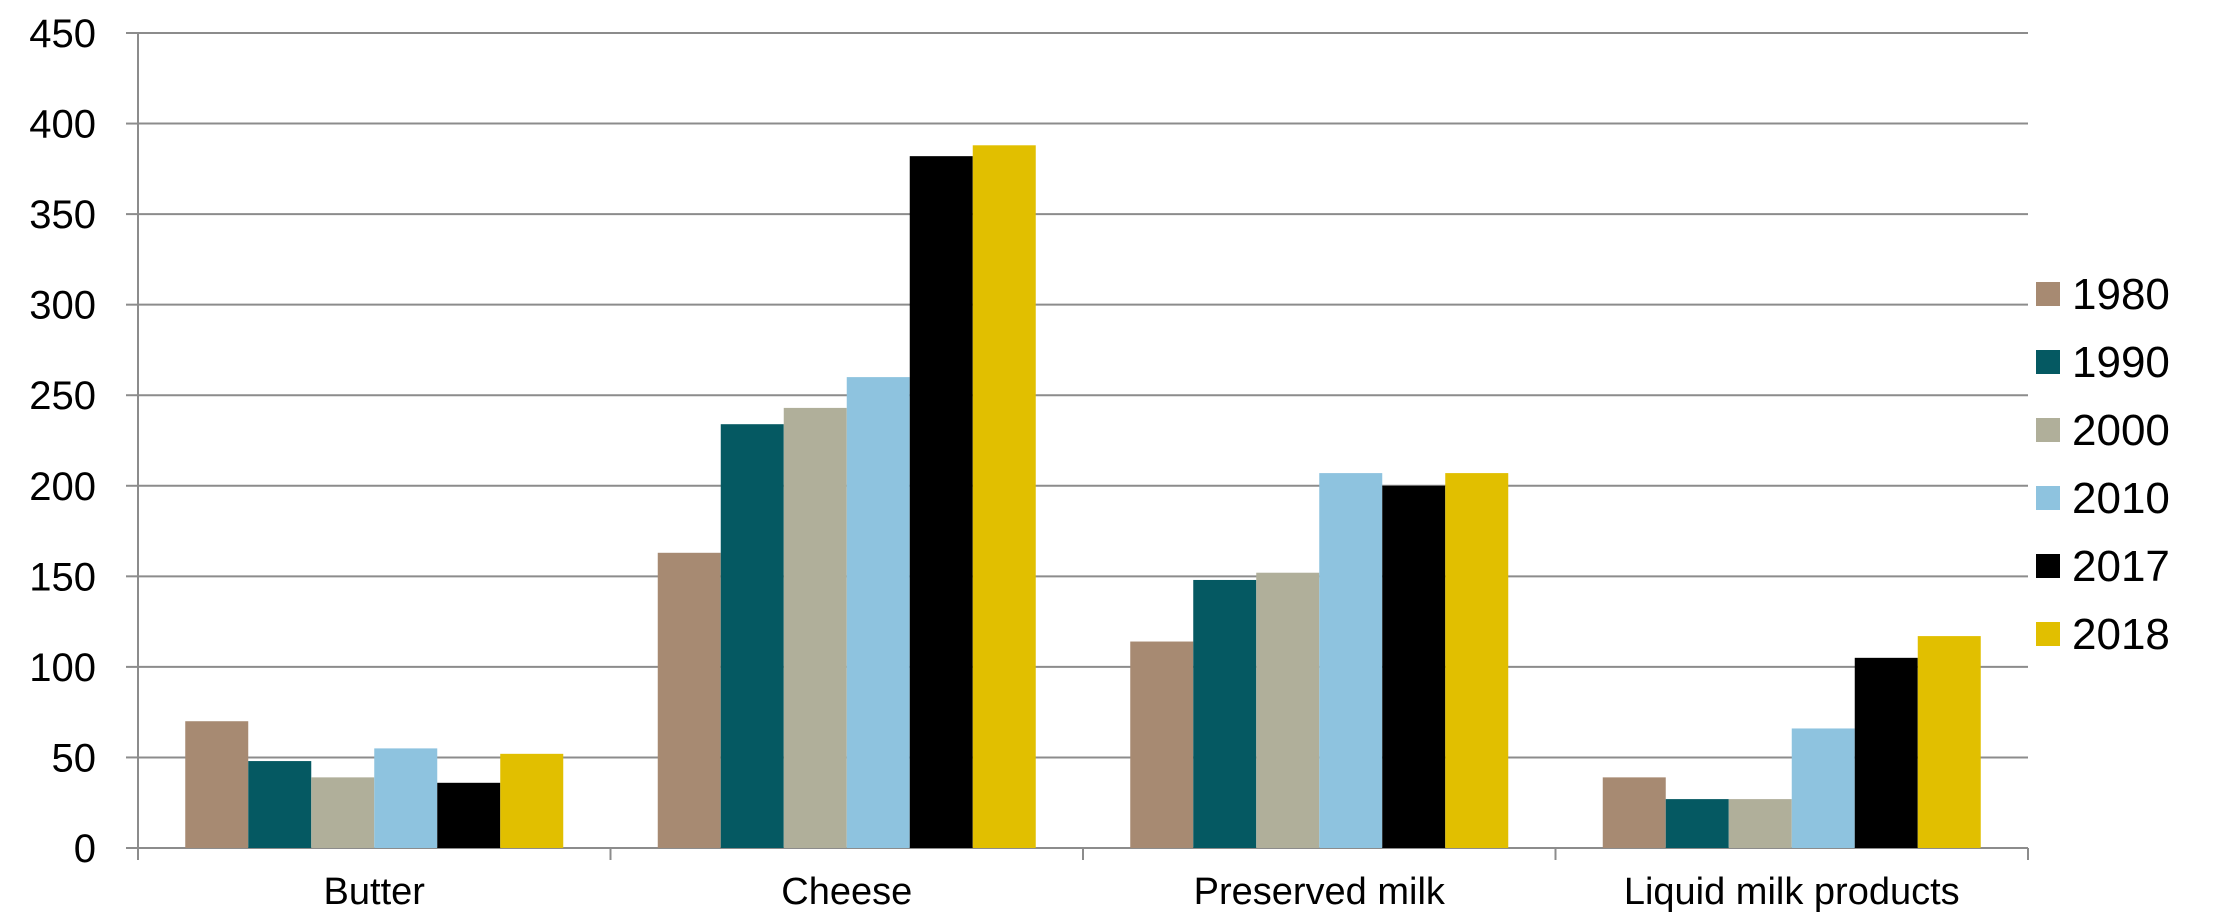 This screenshot has height=924, width=2223. I want to click on legend-label: 2017, so click(2121, 566).